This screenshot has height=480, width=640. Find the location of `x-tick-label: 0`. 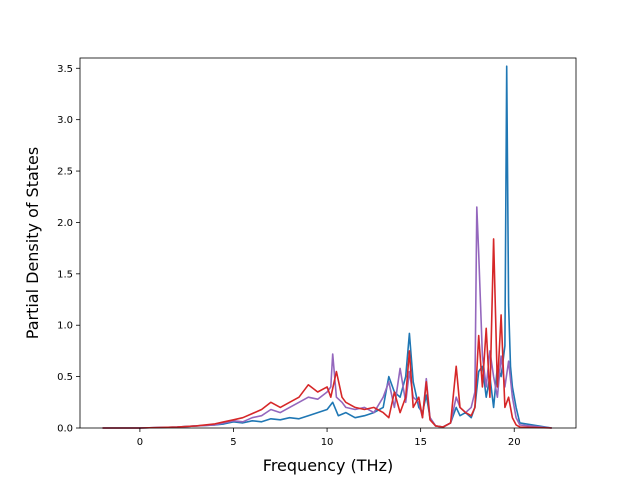

x-tick-label: 0 is located at coordinates (140, 442).